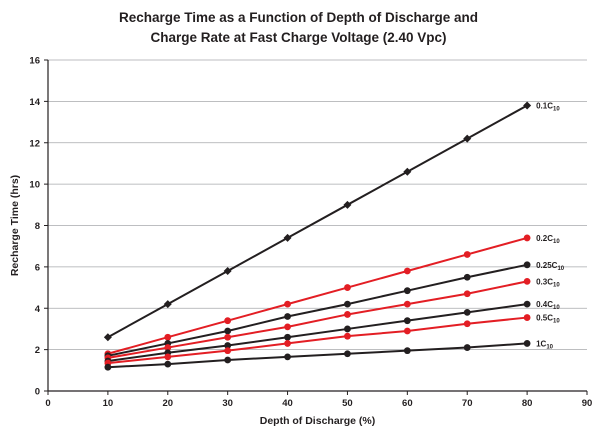  What do you see at coordinates (15, 225) in the screenshot?
I see `y-axis-title: Recharge Time (hrs)` at bounding box center [15, 225].